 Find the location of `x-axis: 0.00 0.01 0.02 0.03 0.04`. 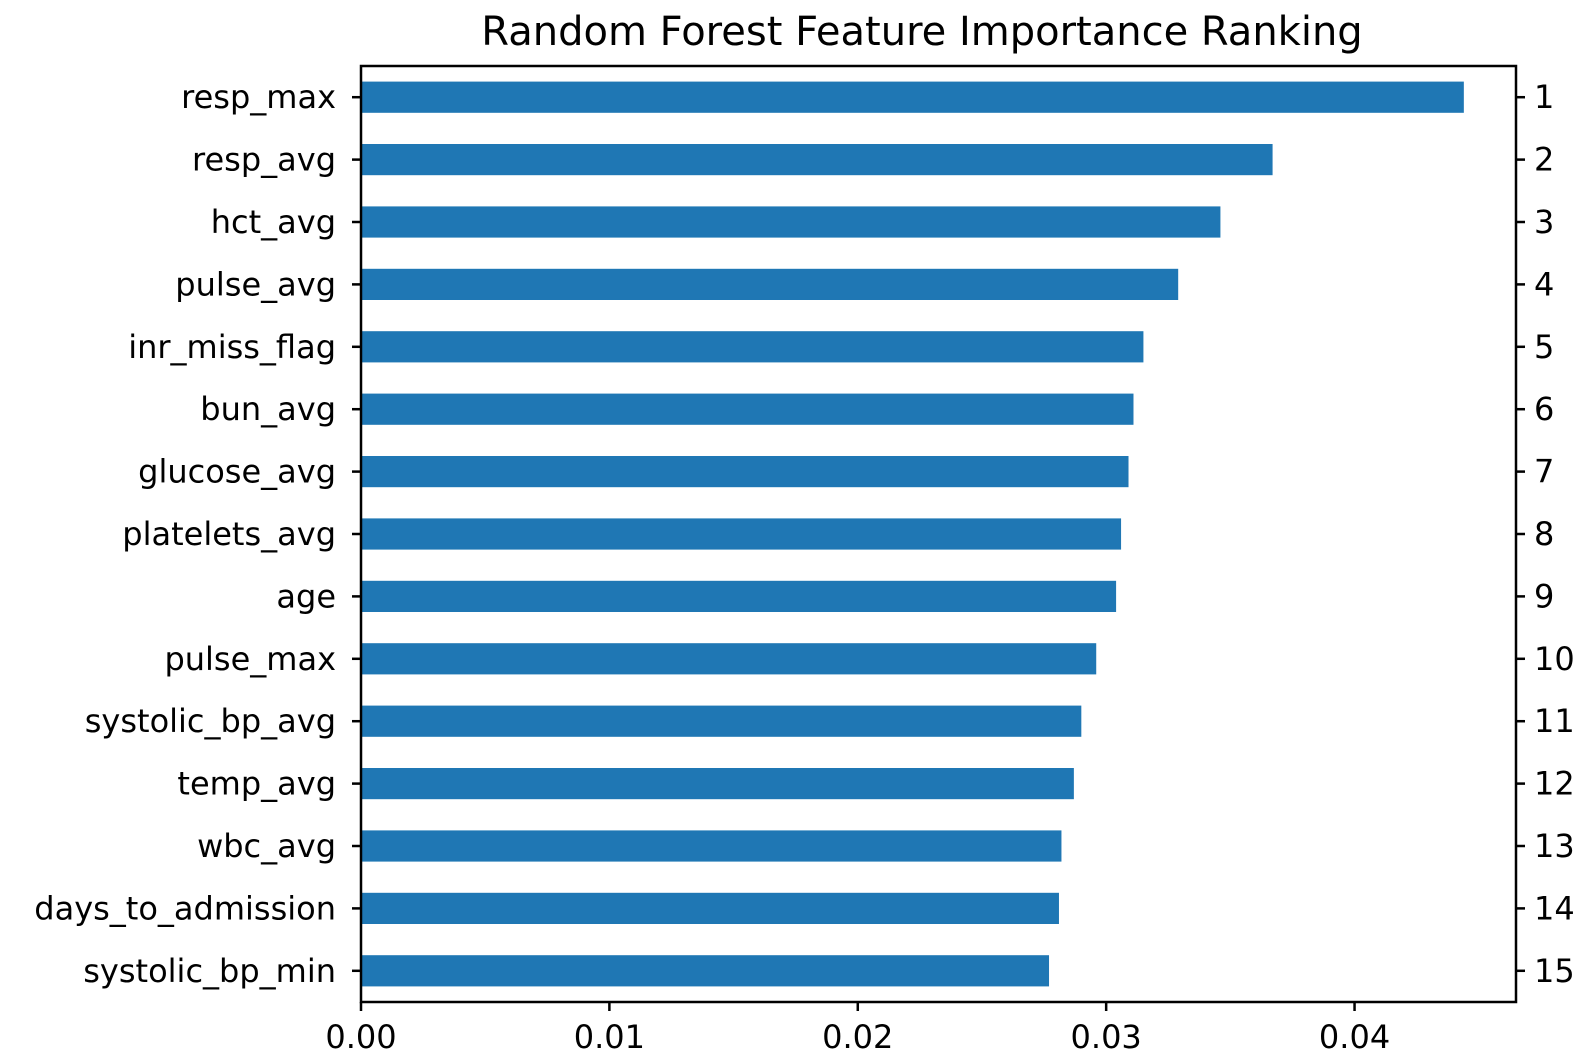

x-axis: 0.00 0.01 0.02 0.03 0.04 is located at coordinates (857, 1029).